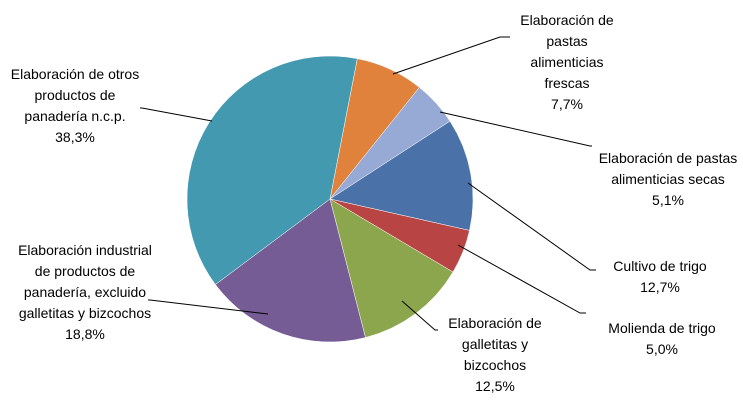 The height and width of the screenshot is (409, 743). Describe the element at coordinates (662, 328) in the screenshot. I see `category-label: Molienda de trigo` at that location.